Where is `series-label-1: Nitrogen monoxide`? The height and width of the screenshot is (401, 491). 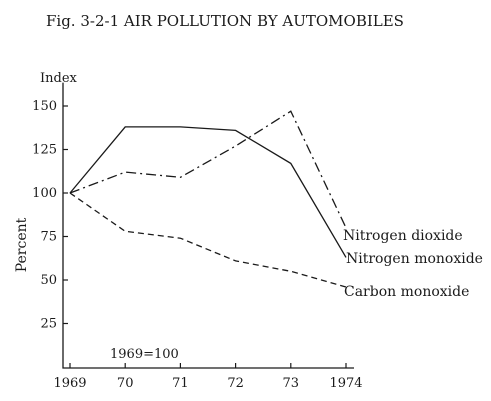
series-label-1: Nitrogen monoxide is located at coordinates (414, 259).